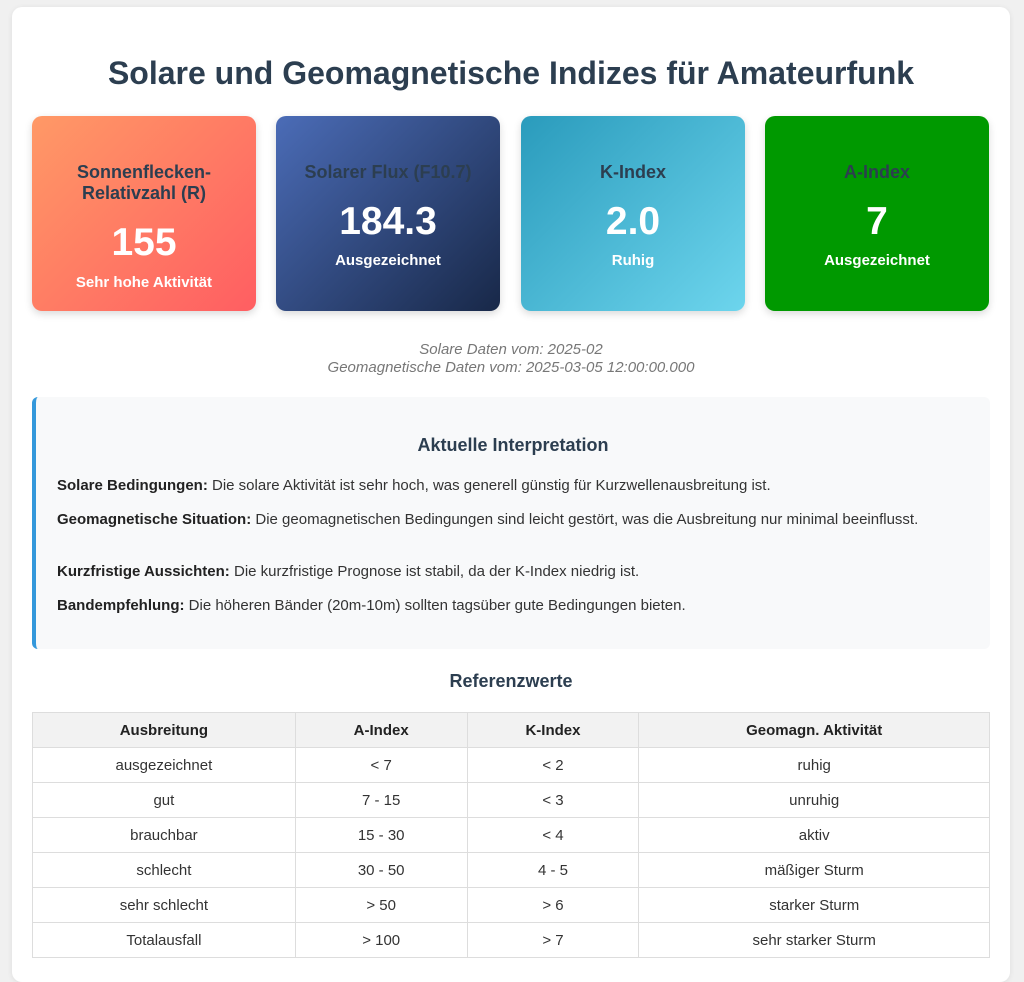 Image resolution: width=1024 pixels, height=982 pixels. I want to click on solar-date: Solare Daten vom: 2025-02, so click(511, 349).